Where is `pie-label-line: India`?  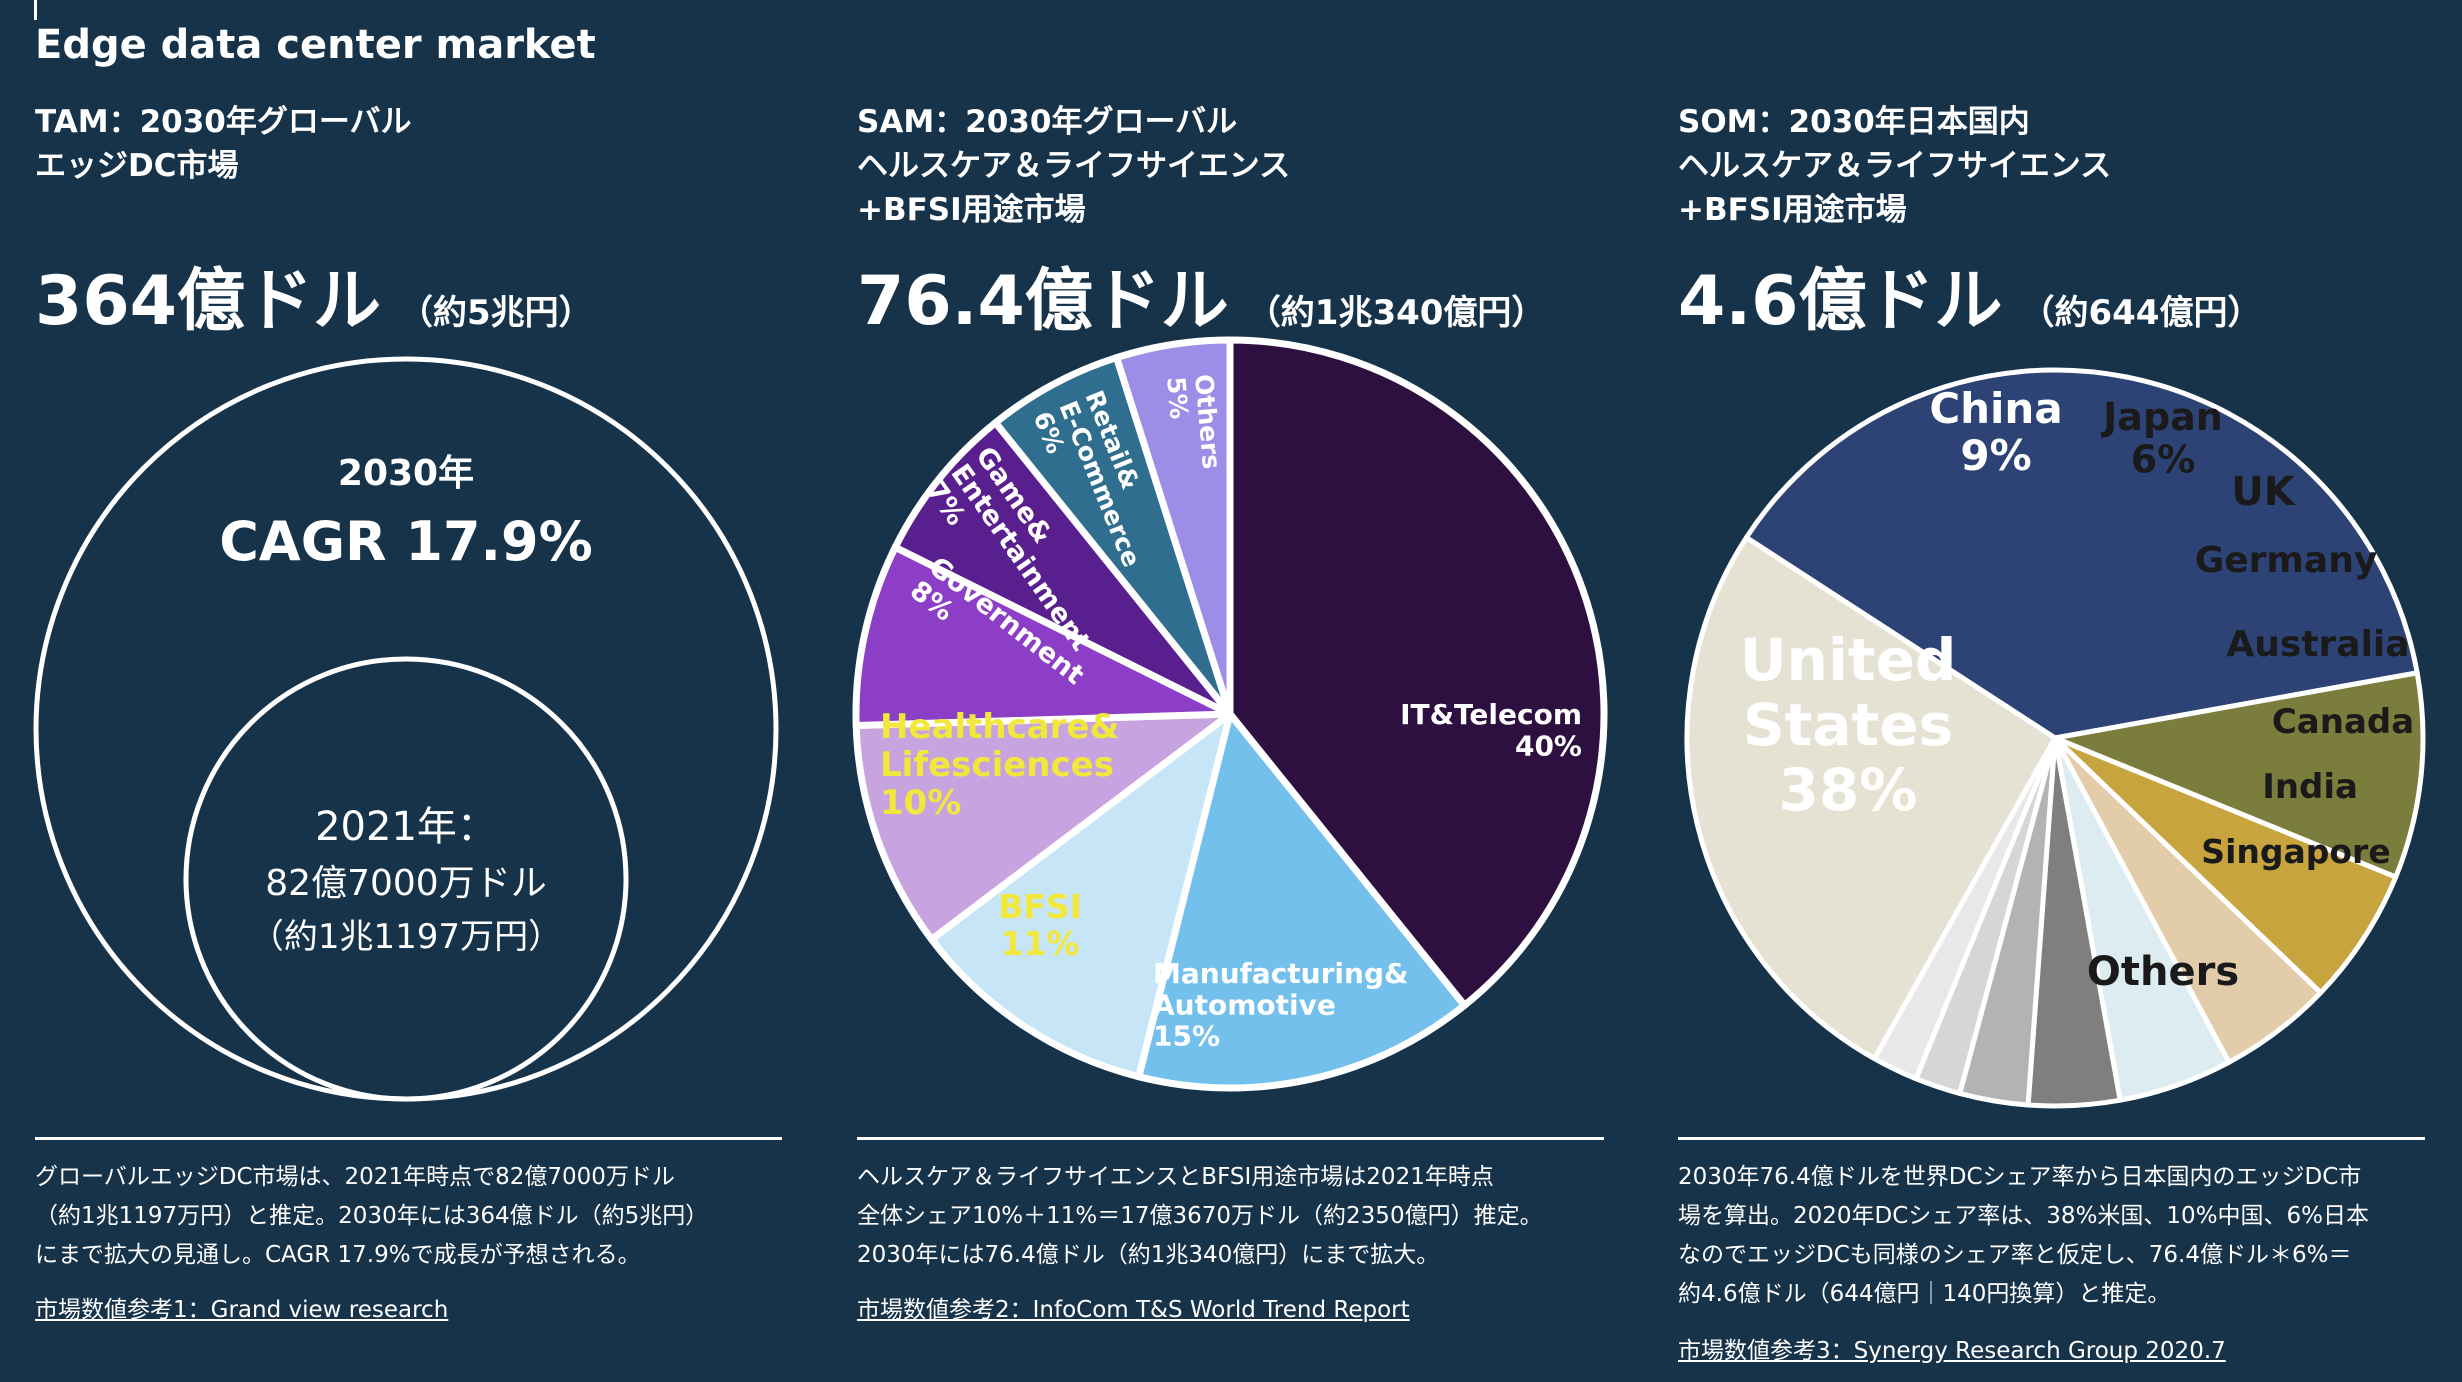 pie-label-line: India is located at coordinates (2310, 787).